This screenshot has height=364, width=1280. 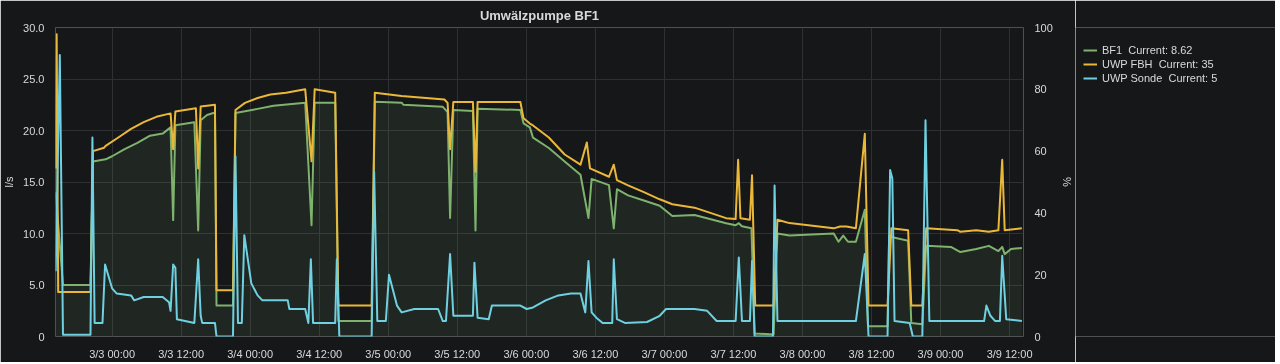 What do you see at coordinates (1160, 78) in the screenshot?
I see `legend-label: UWP Sonde Current: 5` at bounding box center [1160, 78].